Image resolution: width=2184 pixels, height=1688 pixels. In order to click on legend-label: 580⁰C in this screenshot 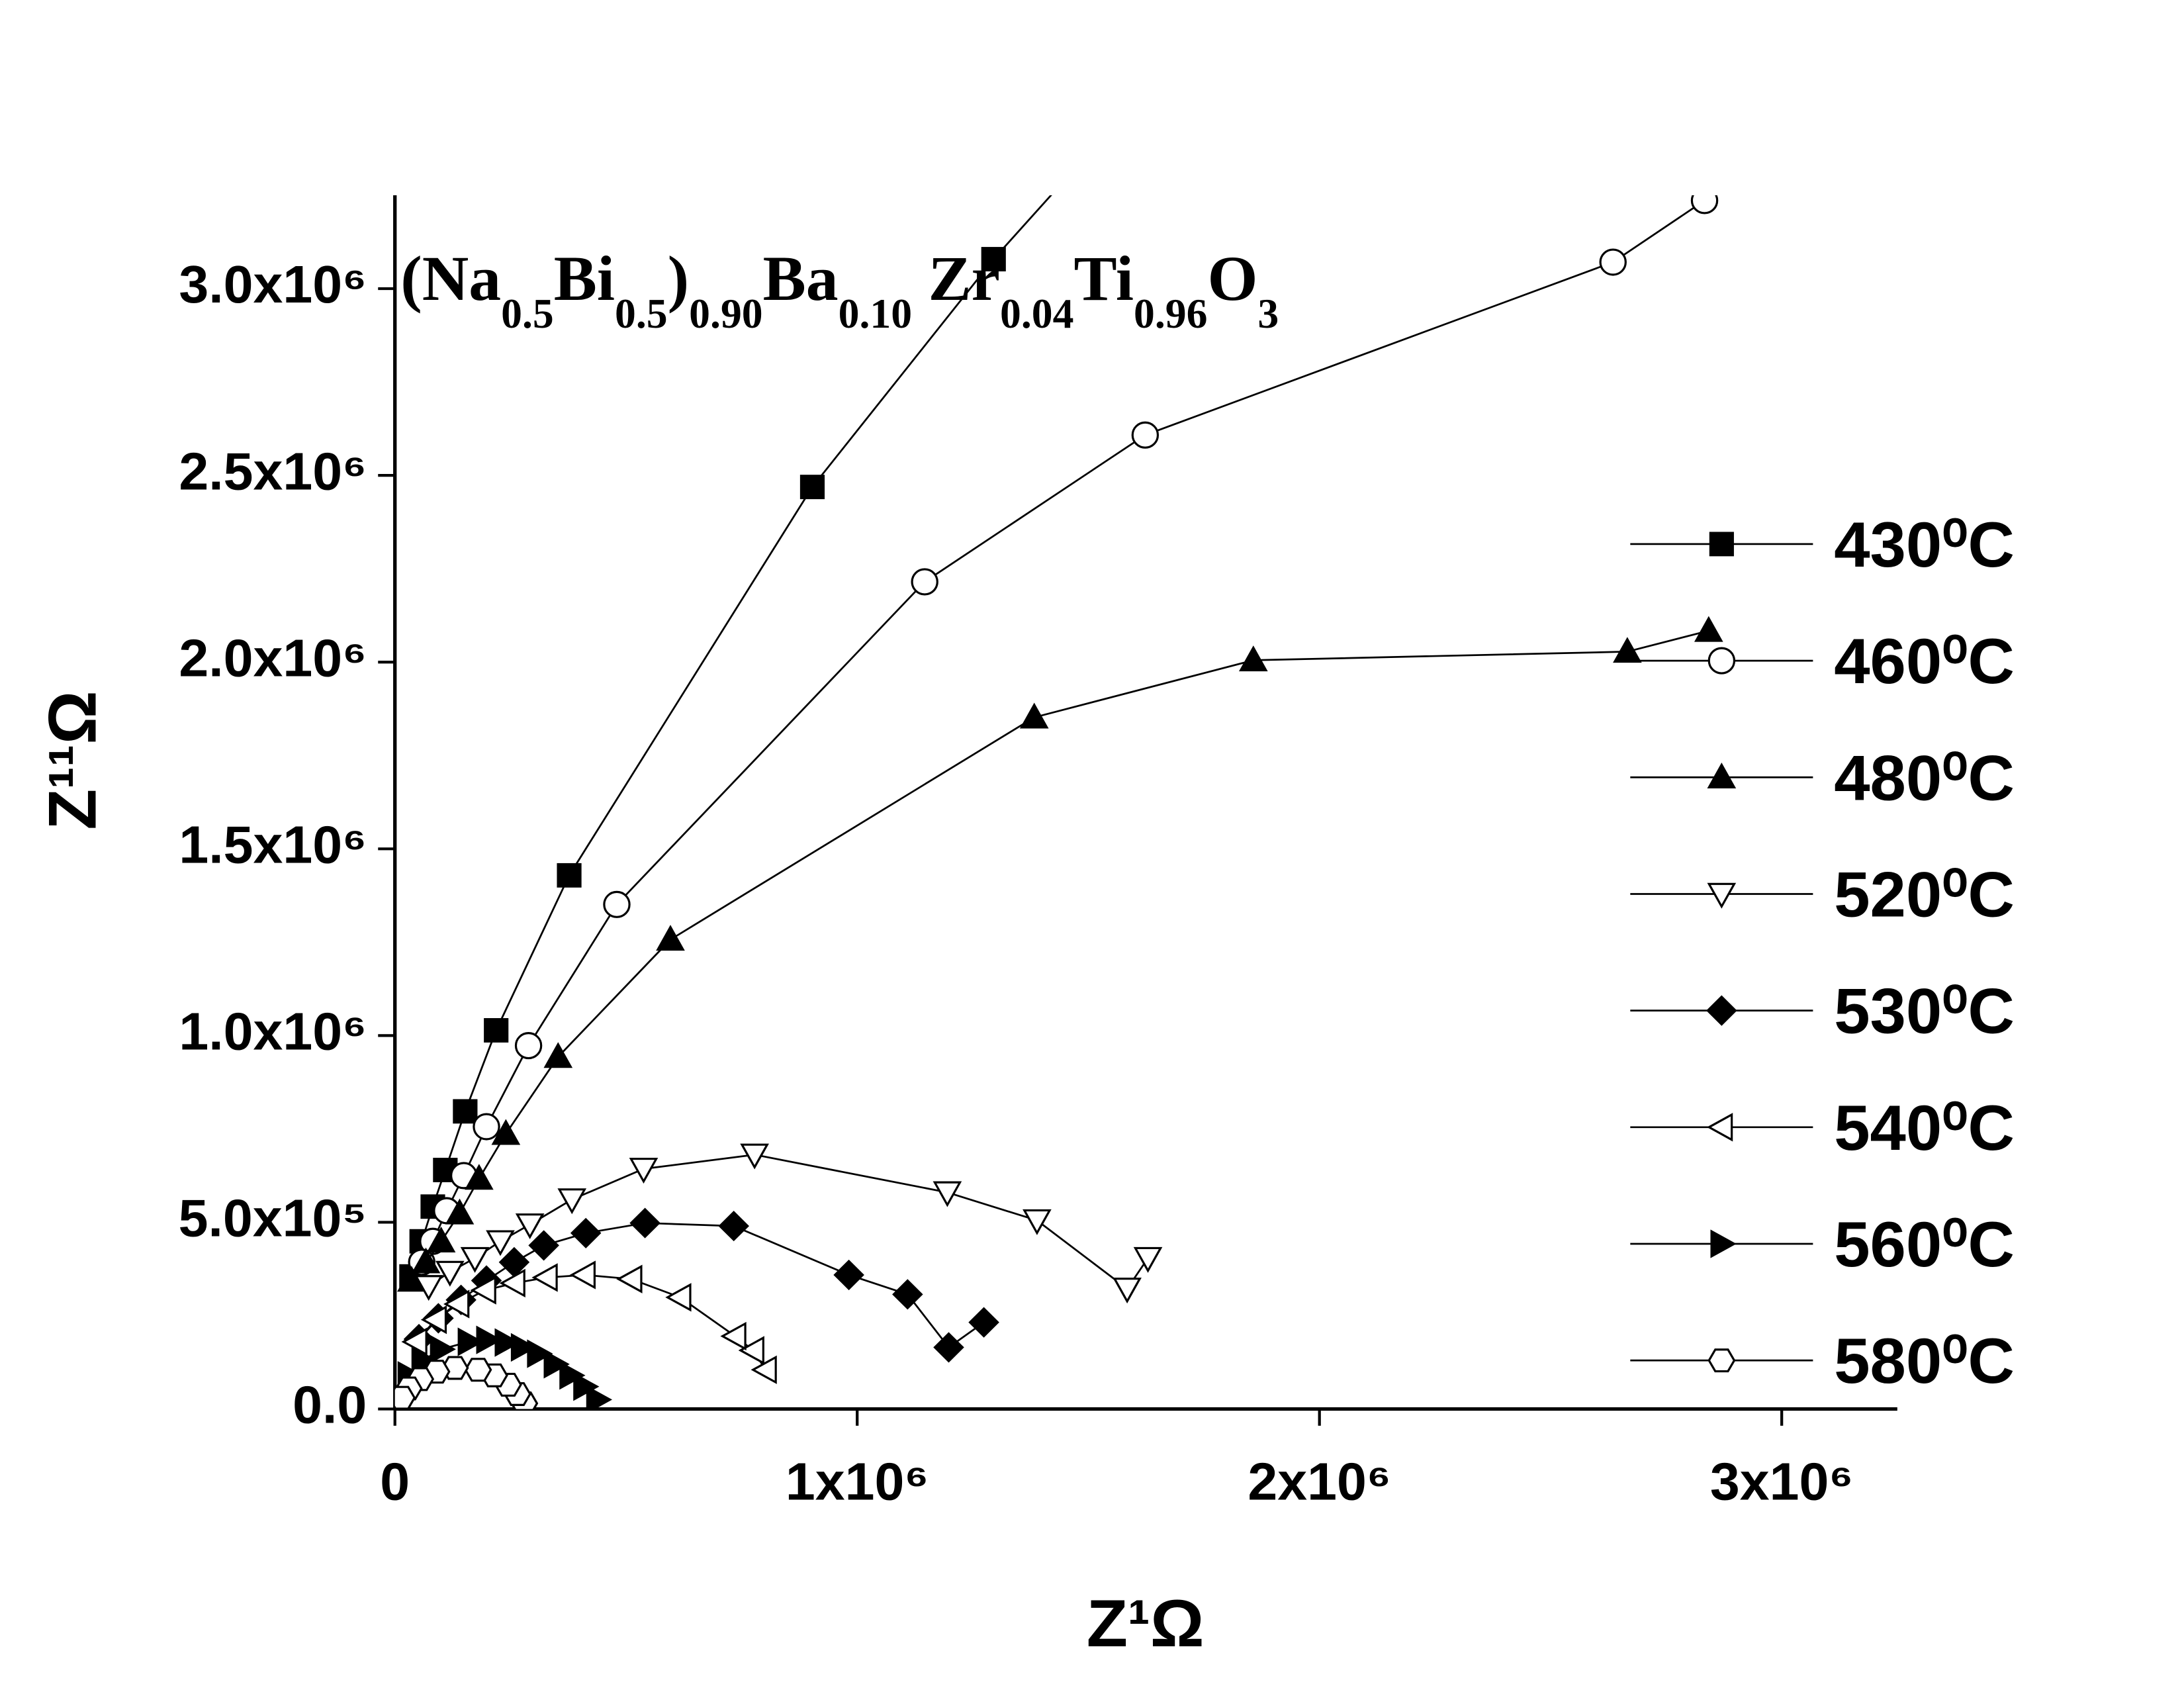, I will do `click(1925, 1361)`.